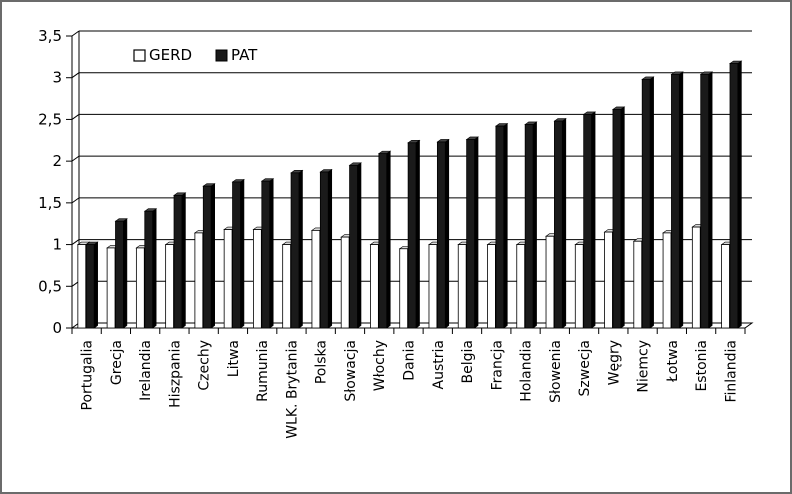 Image resolution: width=792 pixels, height=494 pixels. Describe the element at coordinates (117, 362) in the screenshot. I see `x-category-label: Grecja` at that location.